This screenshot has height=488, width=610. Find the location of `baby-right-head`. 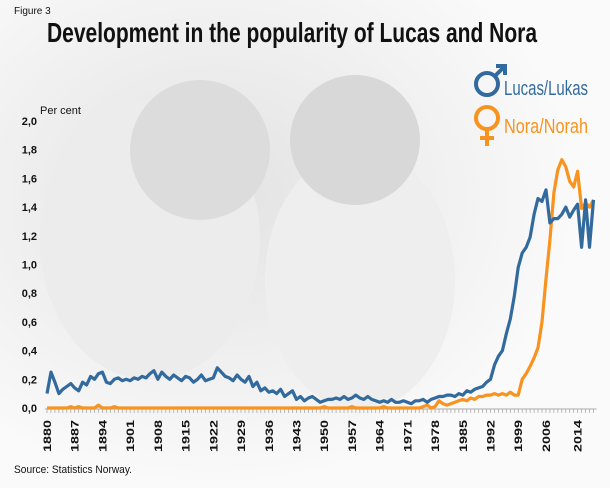

baby-right-head is located at coordinates (355, 140).